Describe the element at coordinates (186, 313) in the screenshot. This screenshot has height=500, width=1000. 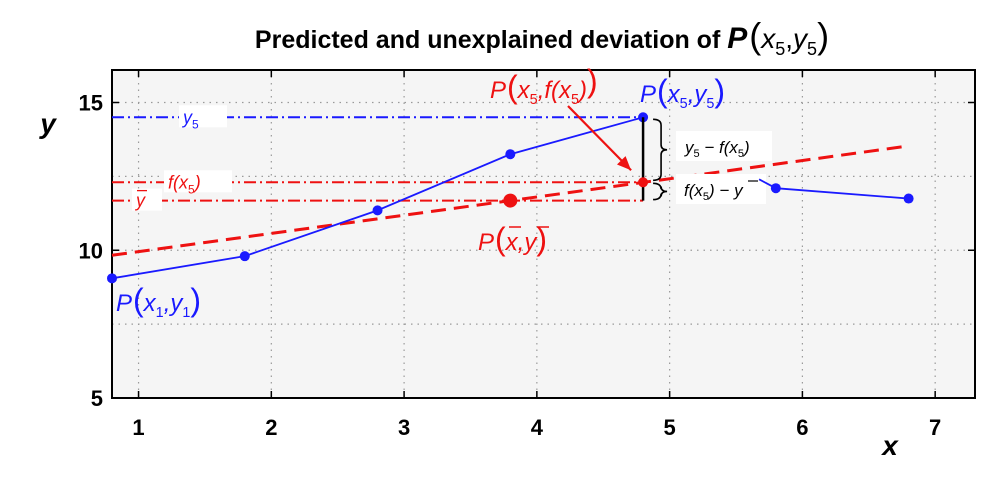
I see `p1-label-y-sub: 1` at that location.